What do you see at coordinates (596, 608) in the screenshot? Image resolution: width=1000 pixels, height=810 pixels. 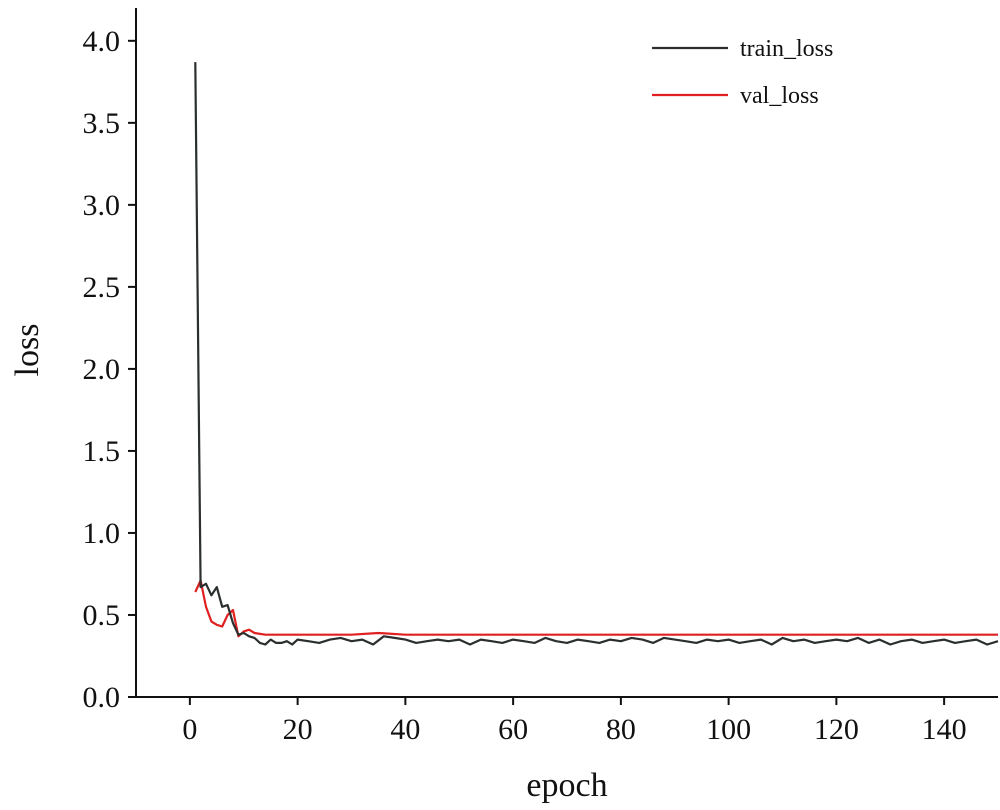 I see `series-line-val-loss` at bounding box center [596, 608].